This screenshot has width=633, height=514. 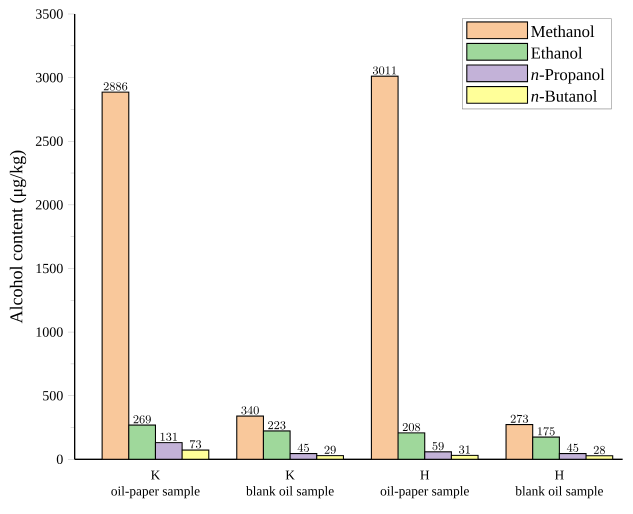 What do you see at coordinates (562, 31) in the screenshot?
I see `legend-label: Methanol` at bounding box center [562, 31].